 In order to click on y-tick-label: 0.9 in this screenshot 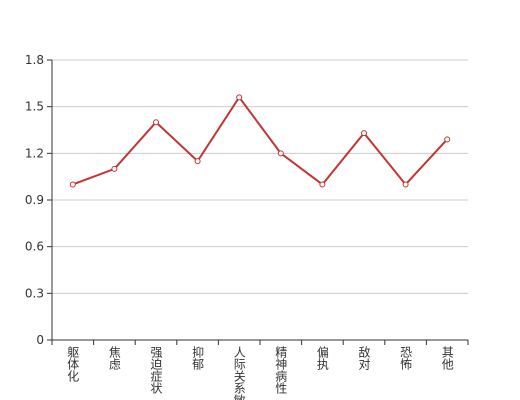, I will do `click(34, 200)`.